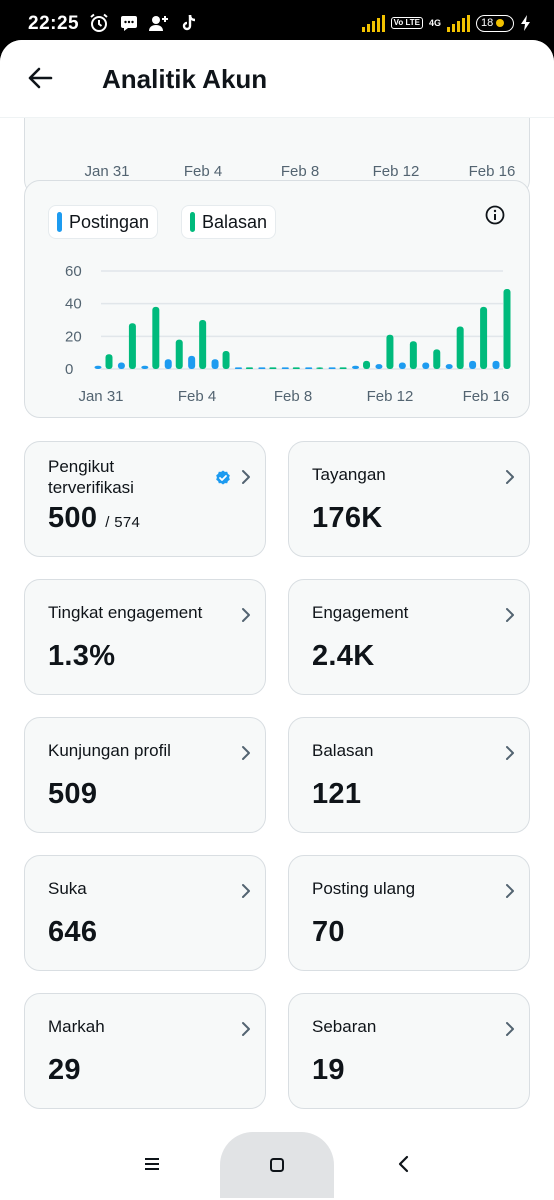  What do you see at coordinates (152, 1164) in the screenshot?
I see `recent-apps-button` at bounding box center [152, 1164].